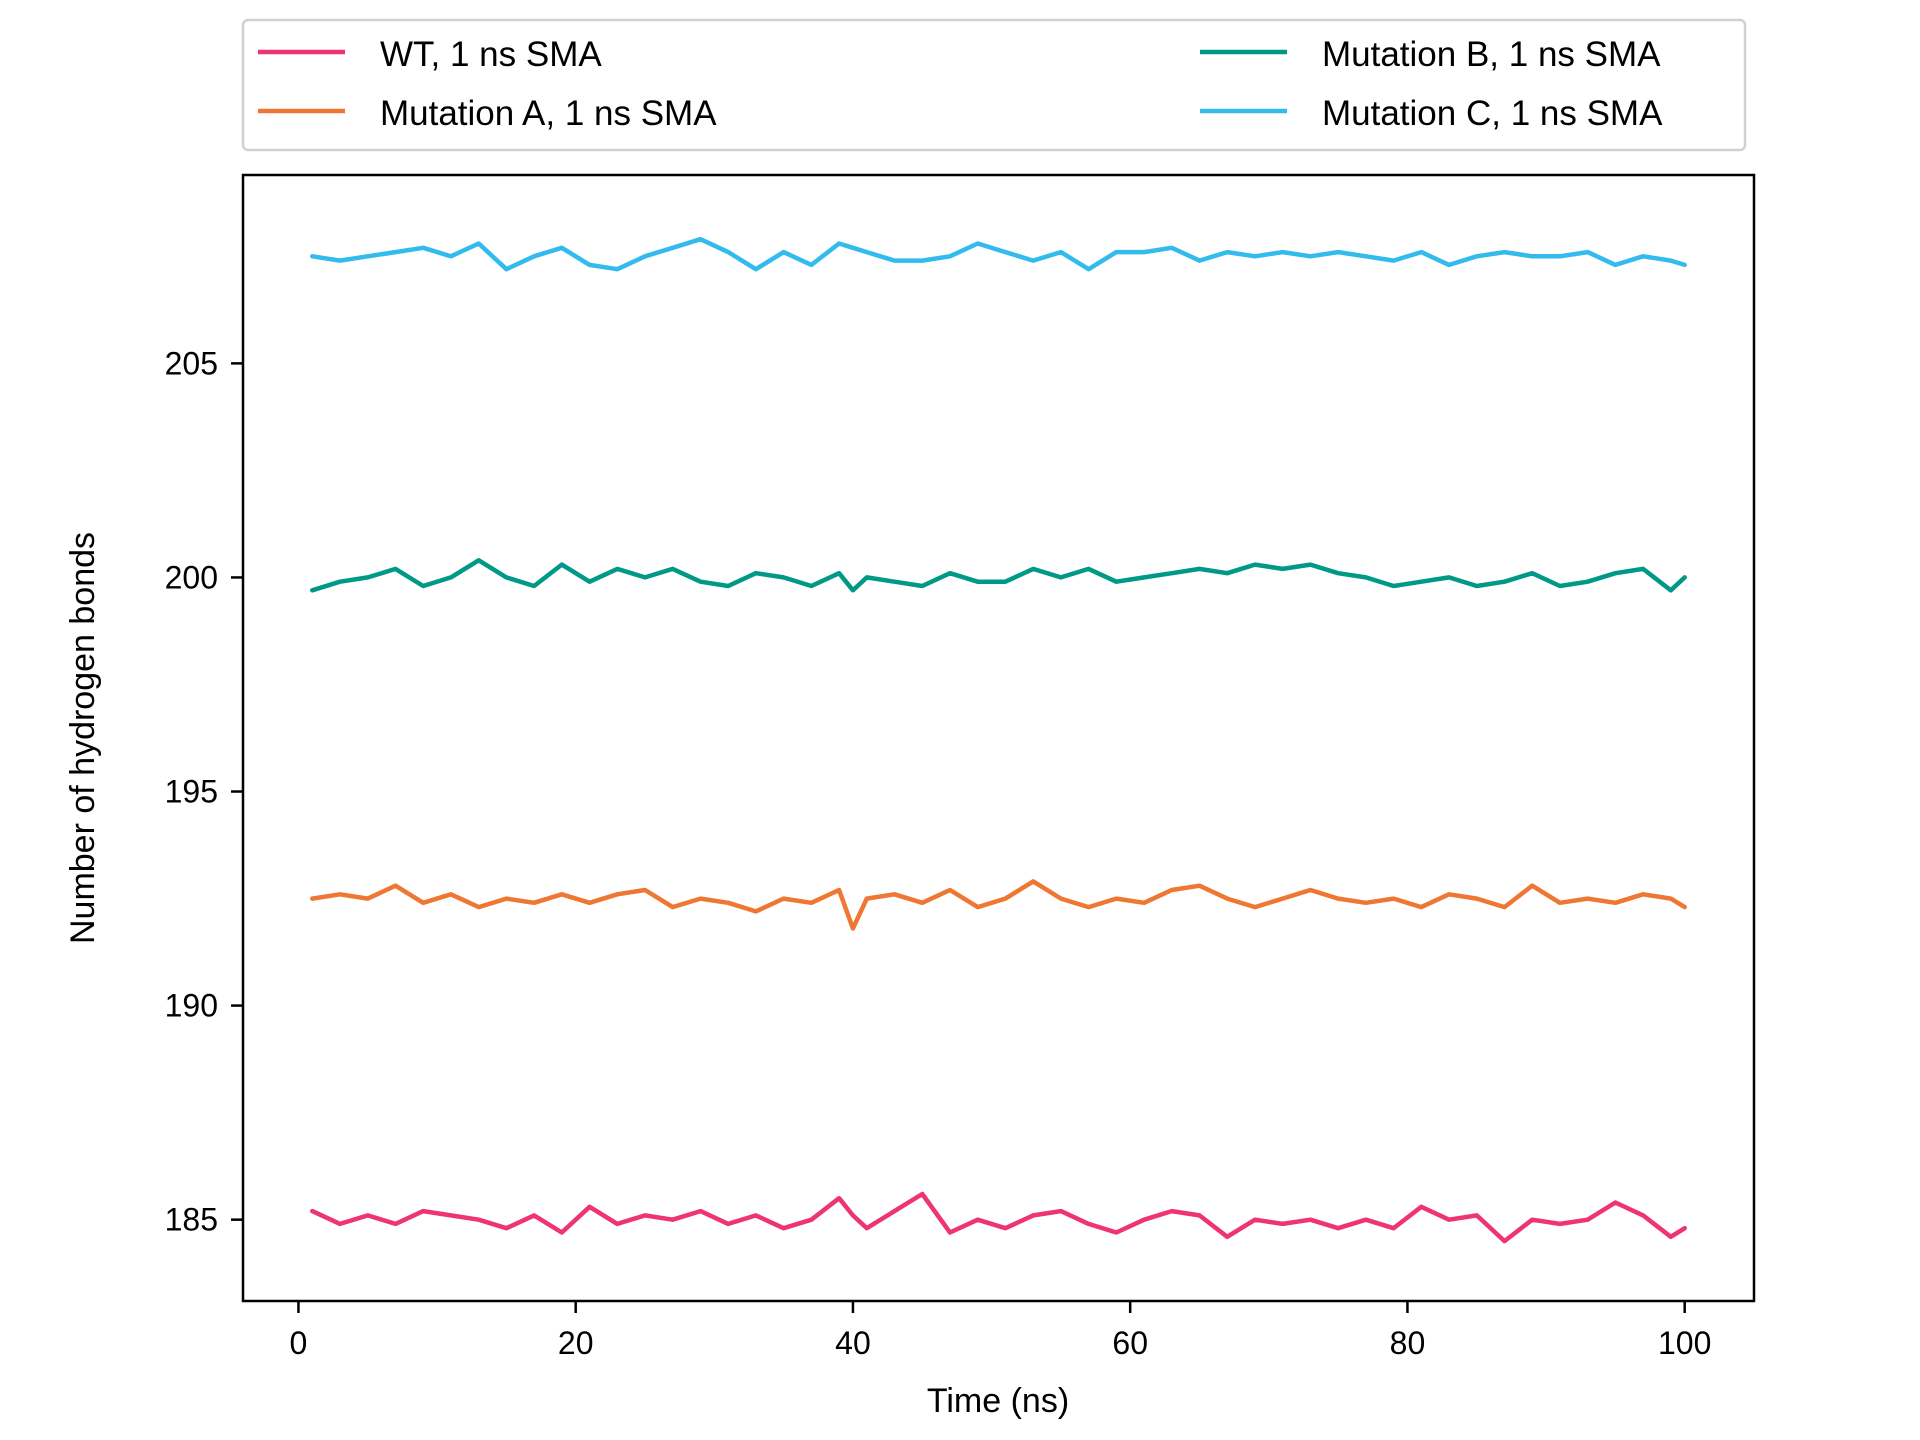 The width and height of the screenshot is (1920, 1440). Describe the element at coordinates (998, 1401) in the screenshot. I see `x-axis-label: Time (ns)` at that location.